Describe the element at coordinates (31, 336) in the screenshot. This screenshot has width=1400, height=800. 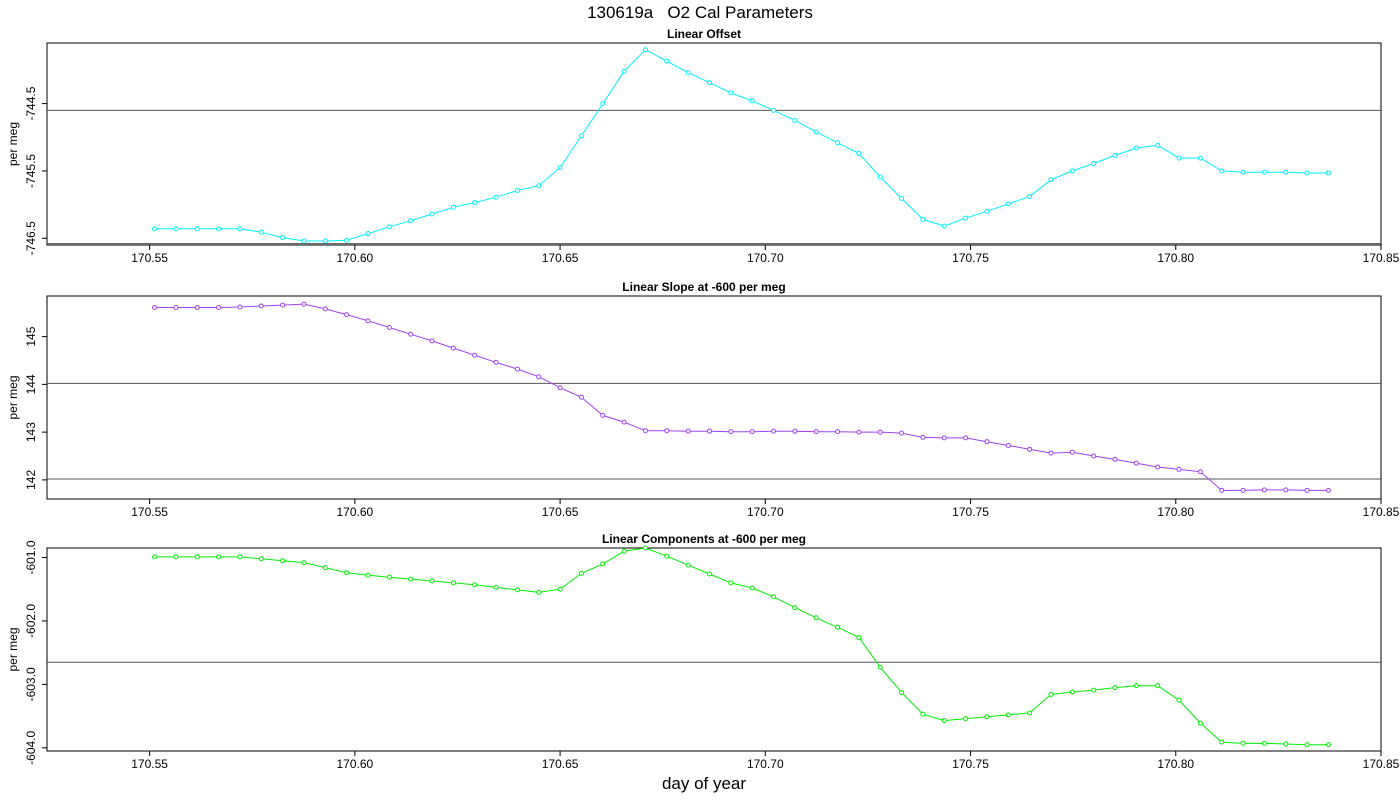
I see `y-tick-label: 145` at that location.